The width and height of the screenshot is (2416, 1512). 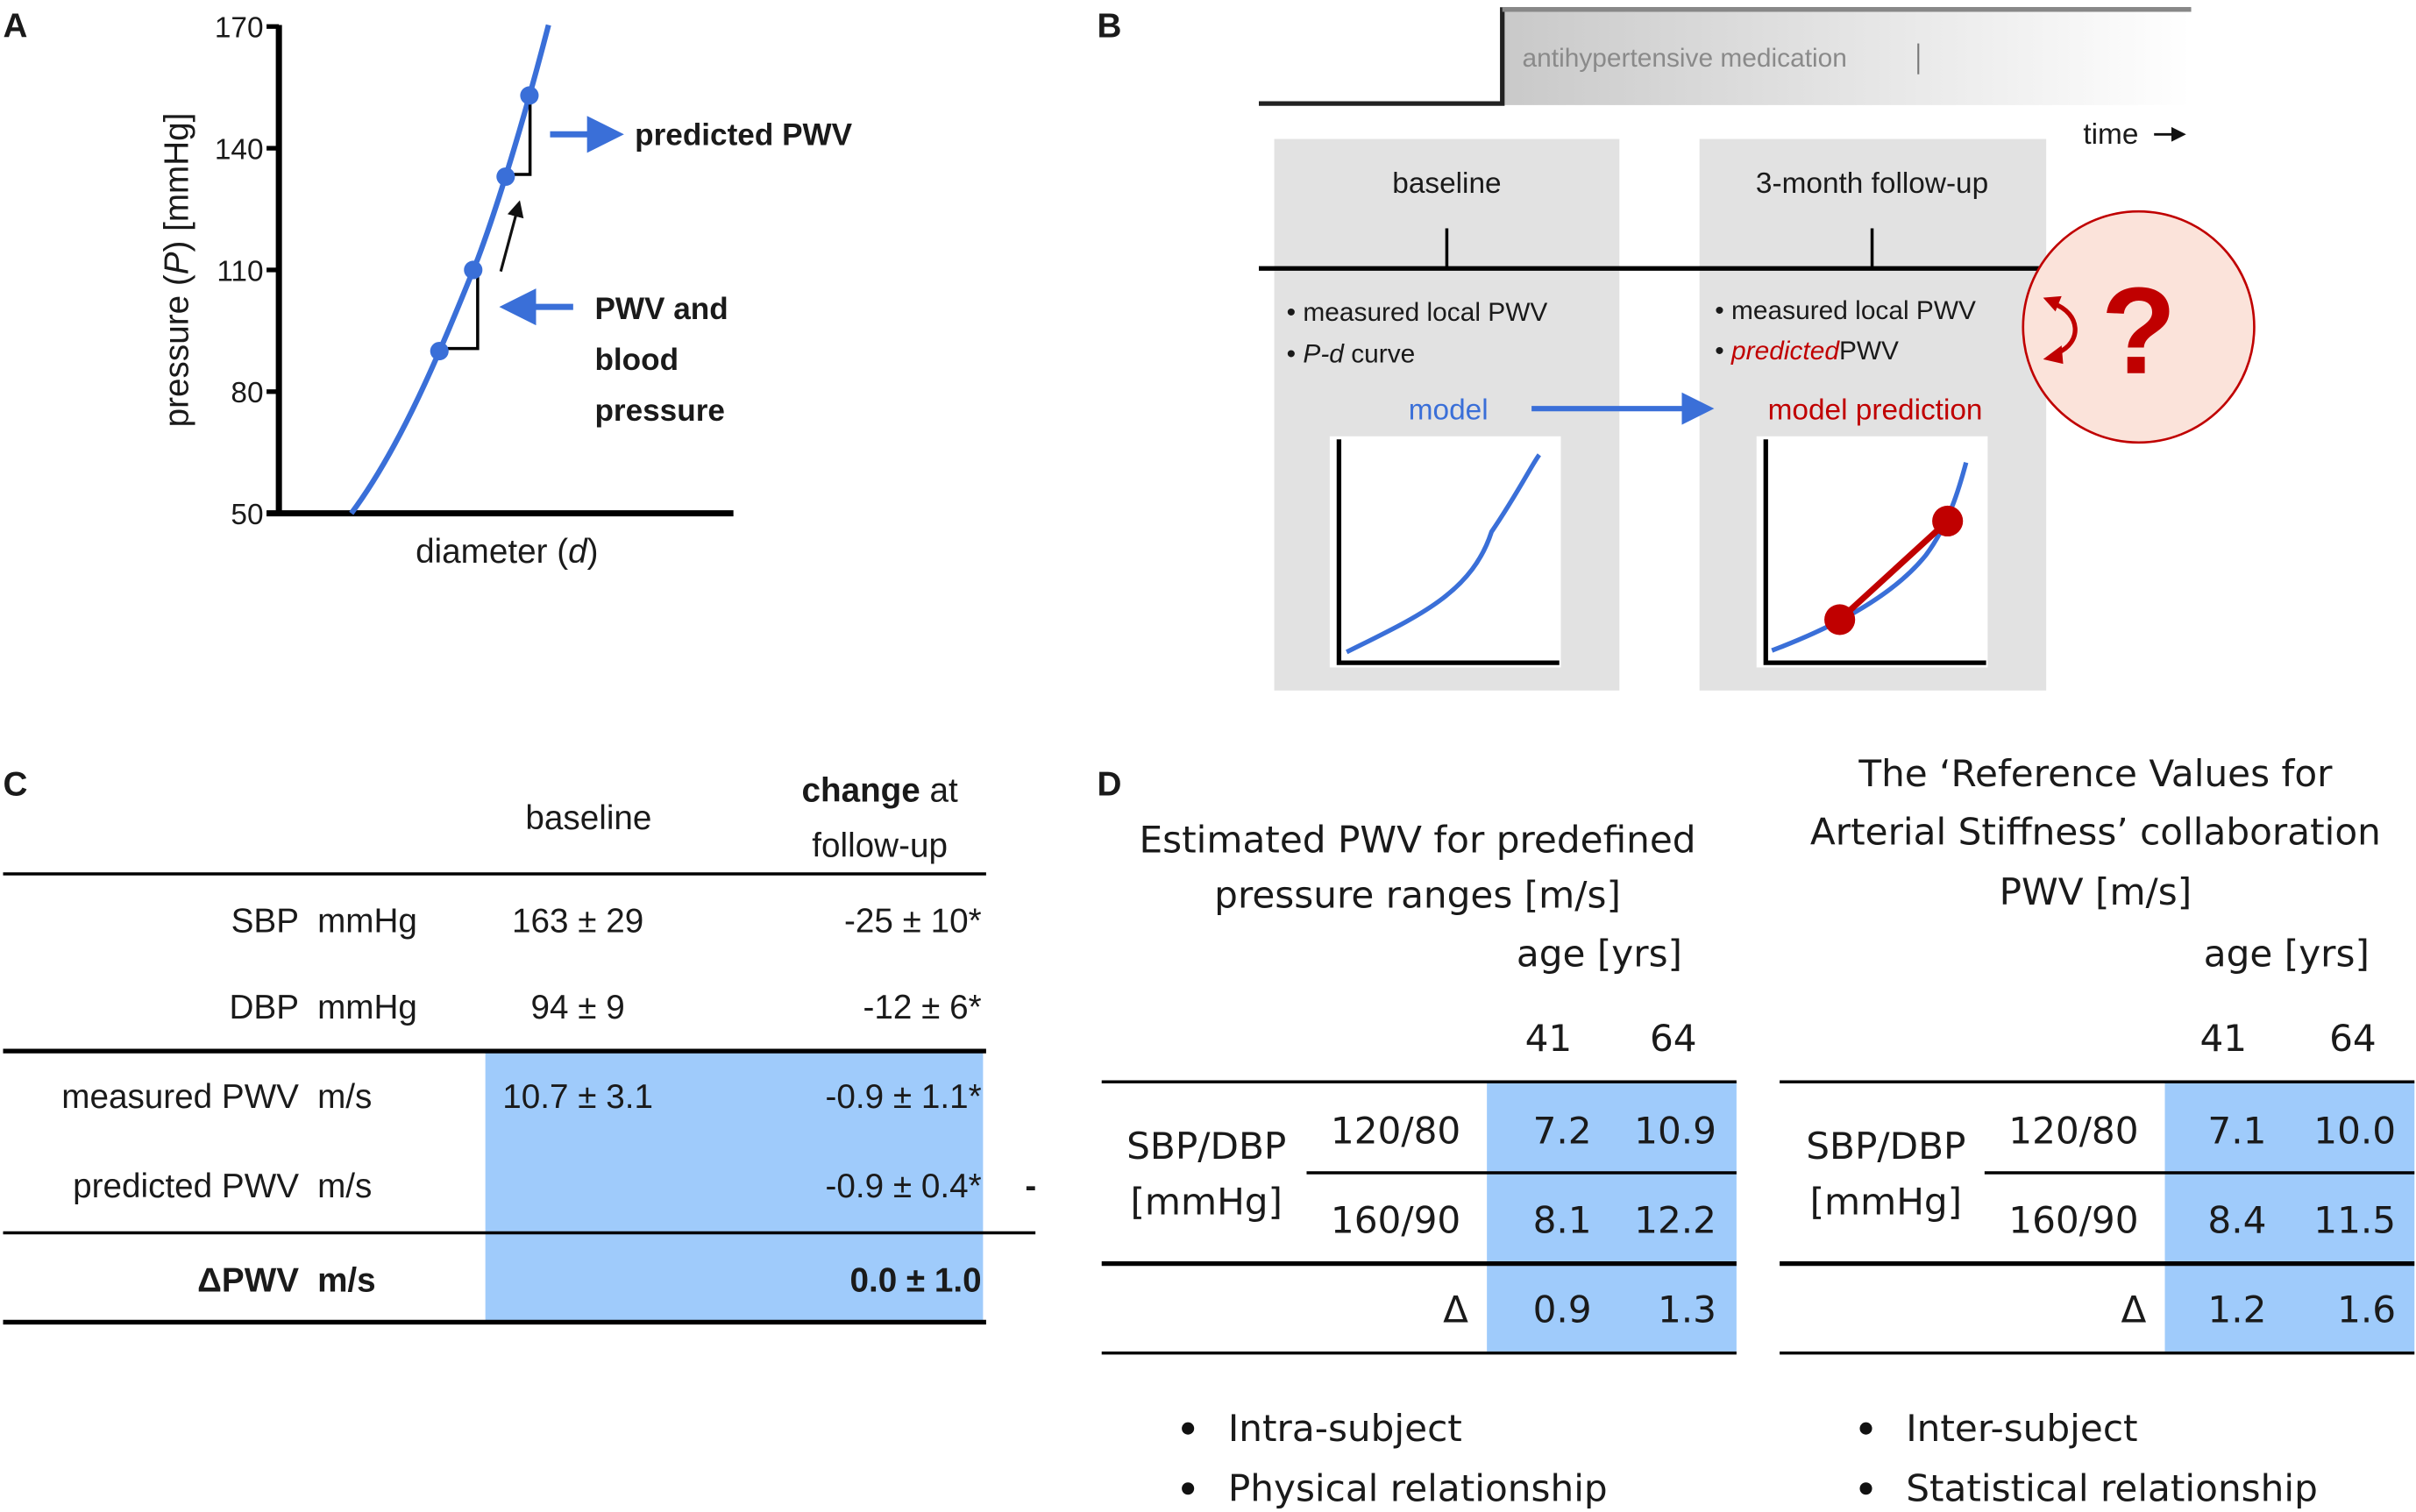 What do you see at coordinates (1562, 1131) in the screenshot?
I see `value-age-41: 7.2` at bounding box center [1562, 1131].